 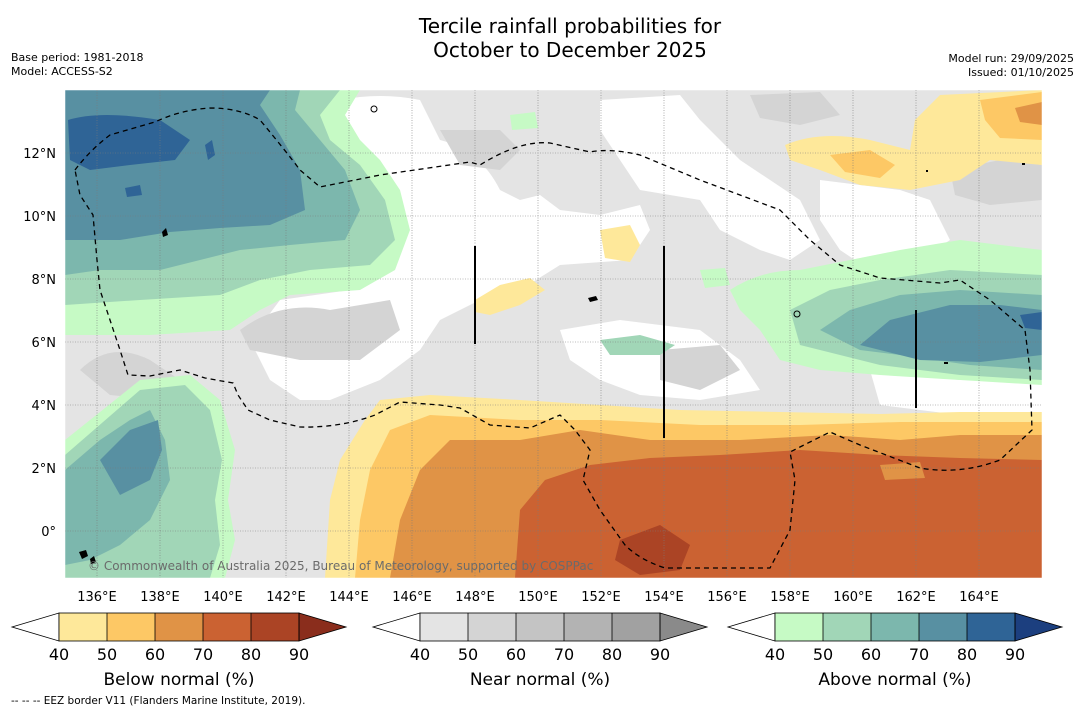 What do you see at coordinates (1028, 113) in the screenshot?
I see `below-60-spot` at bounding box center [1028, 113].